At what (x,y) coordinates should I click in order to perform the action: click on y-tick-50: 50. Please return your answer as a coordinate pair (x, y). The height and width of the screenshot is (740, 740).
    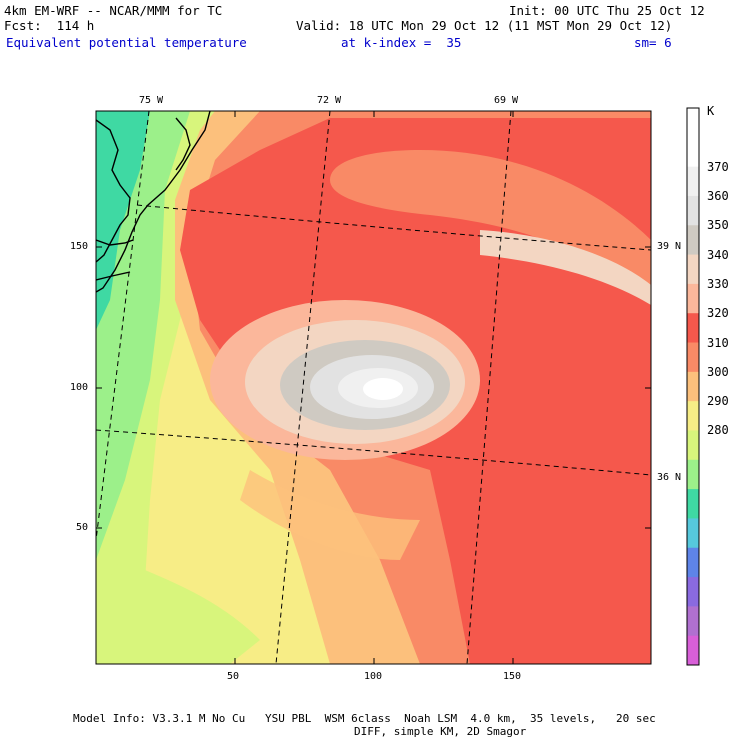
    Looking at the image, I should click on (82, 527).